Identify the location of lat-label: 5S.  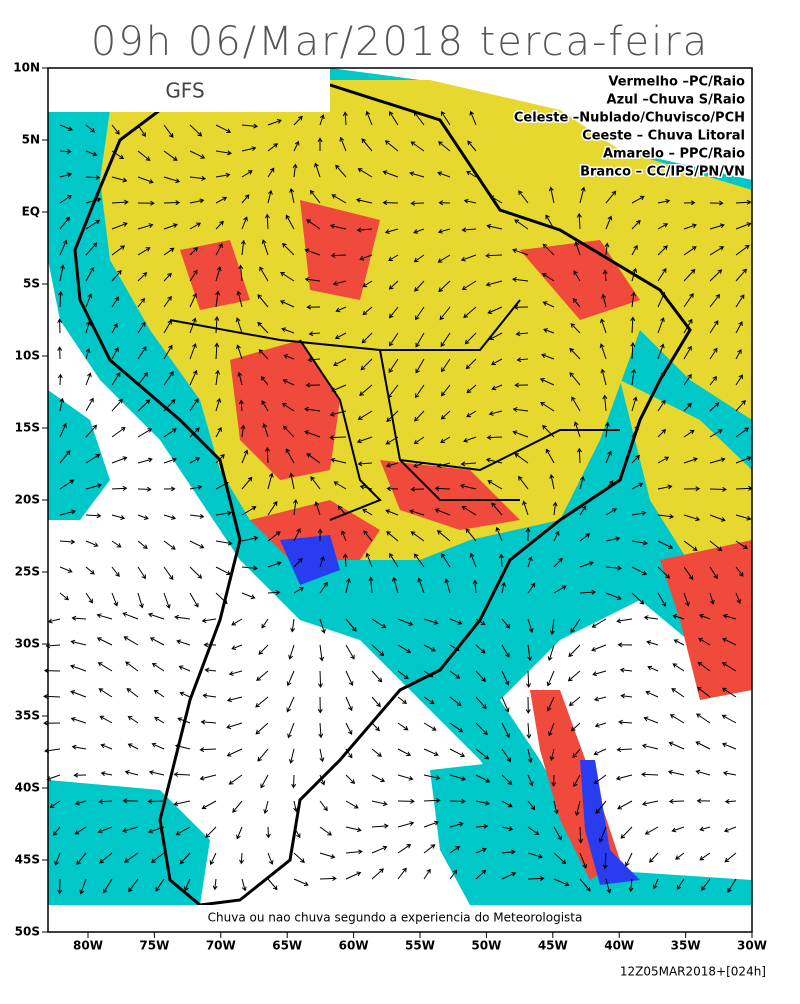
(31, 284).